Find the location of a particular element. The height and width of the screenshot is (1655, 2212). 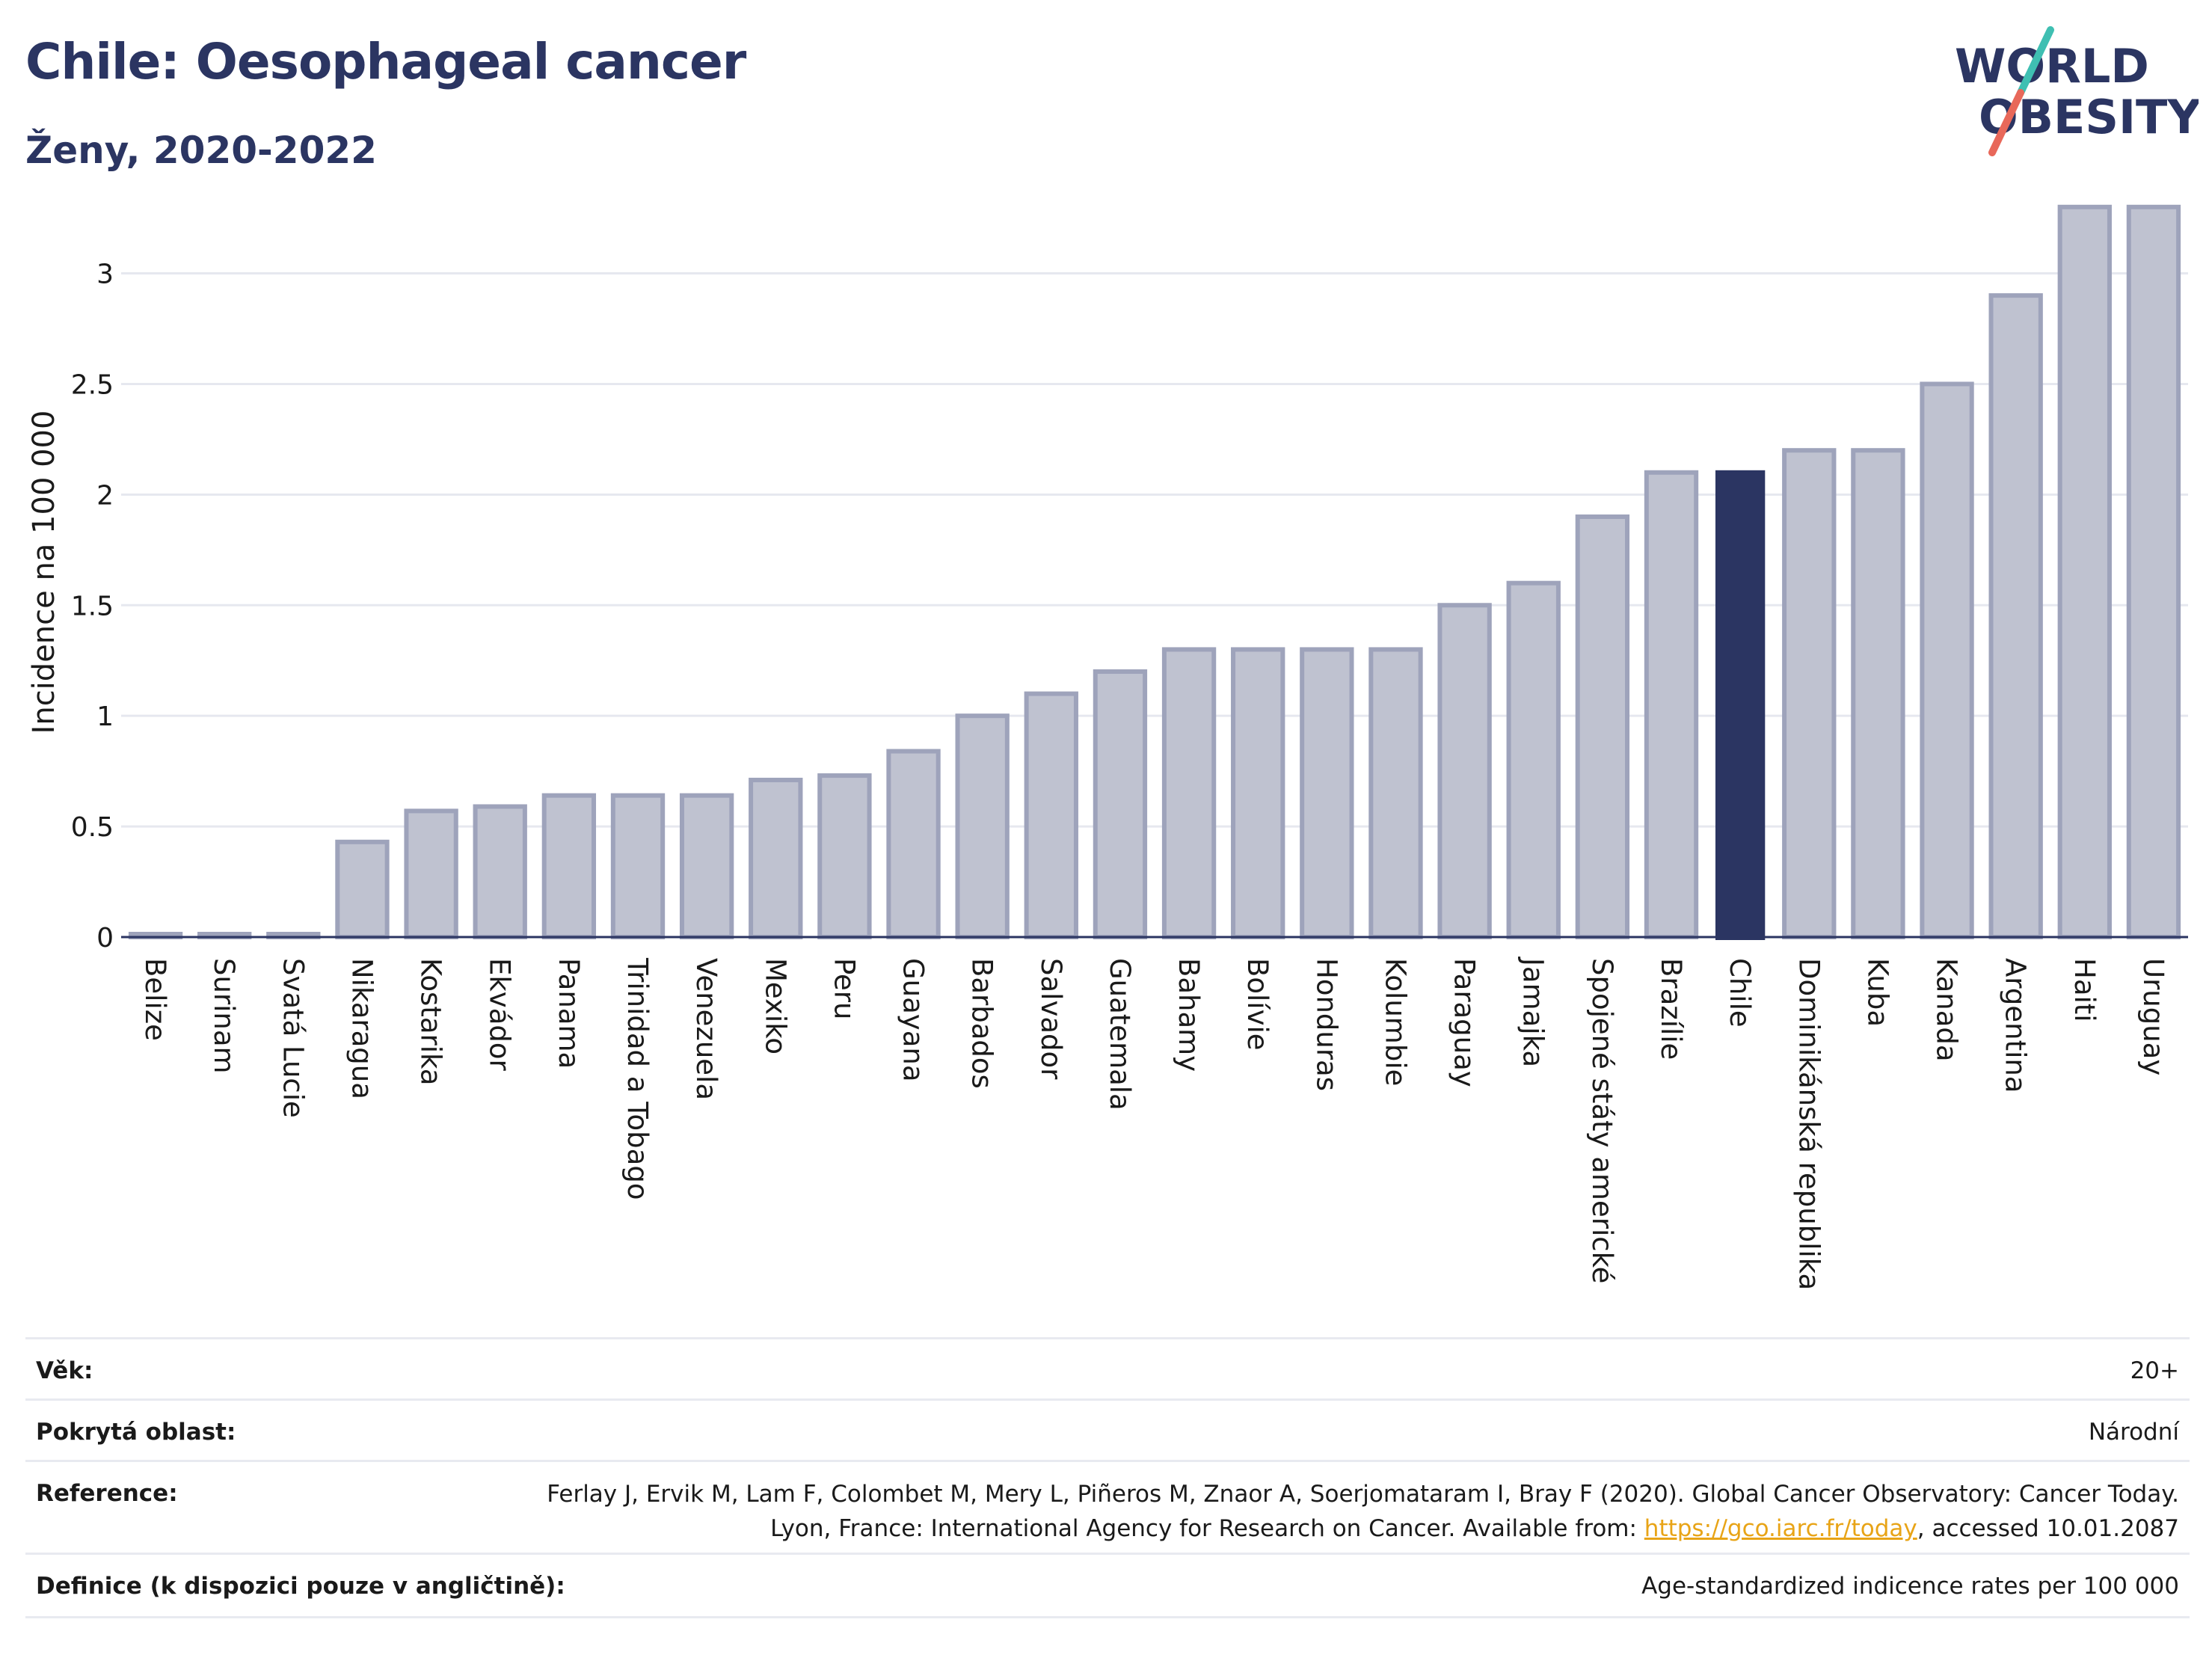

bar-nikaragua is located at coordinates (362, 889).